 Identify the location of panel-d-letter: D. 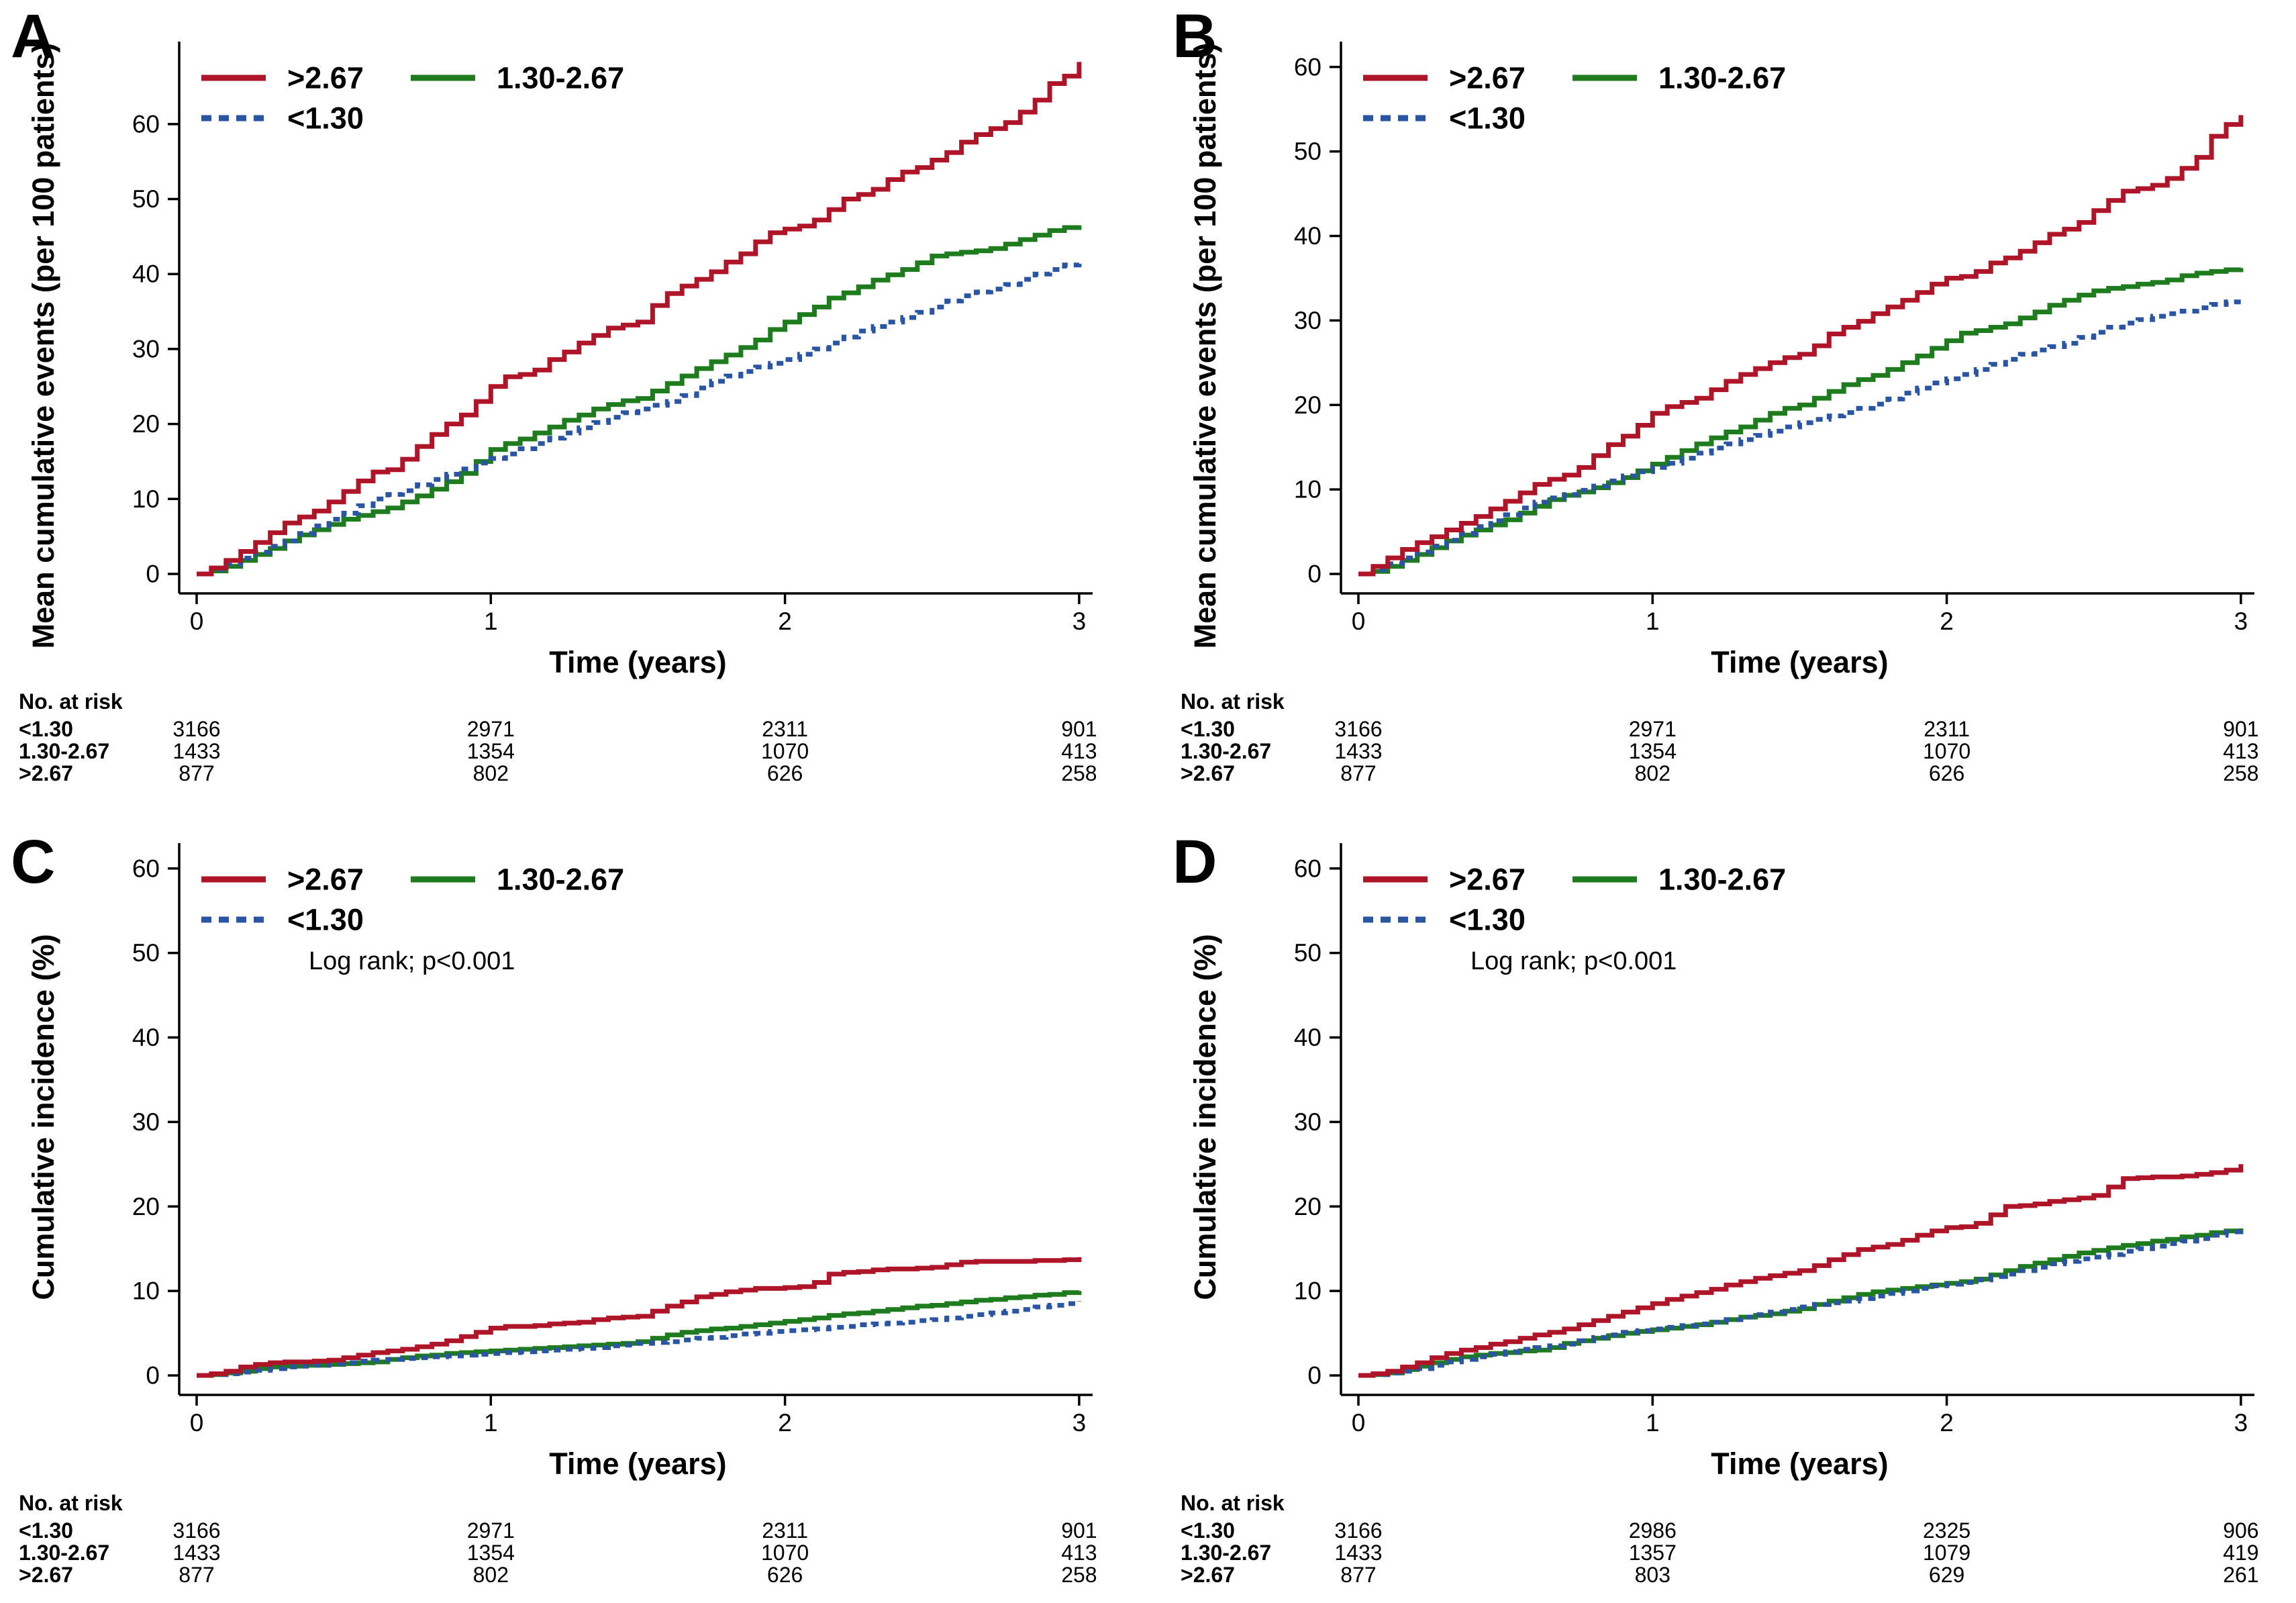
(1194, 862).